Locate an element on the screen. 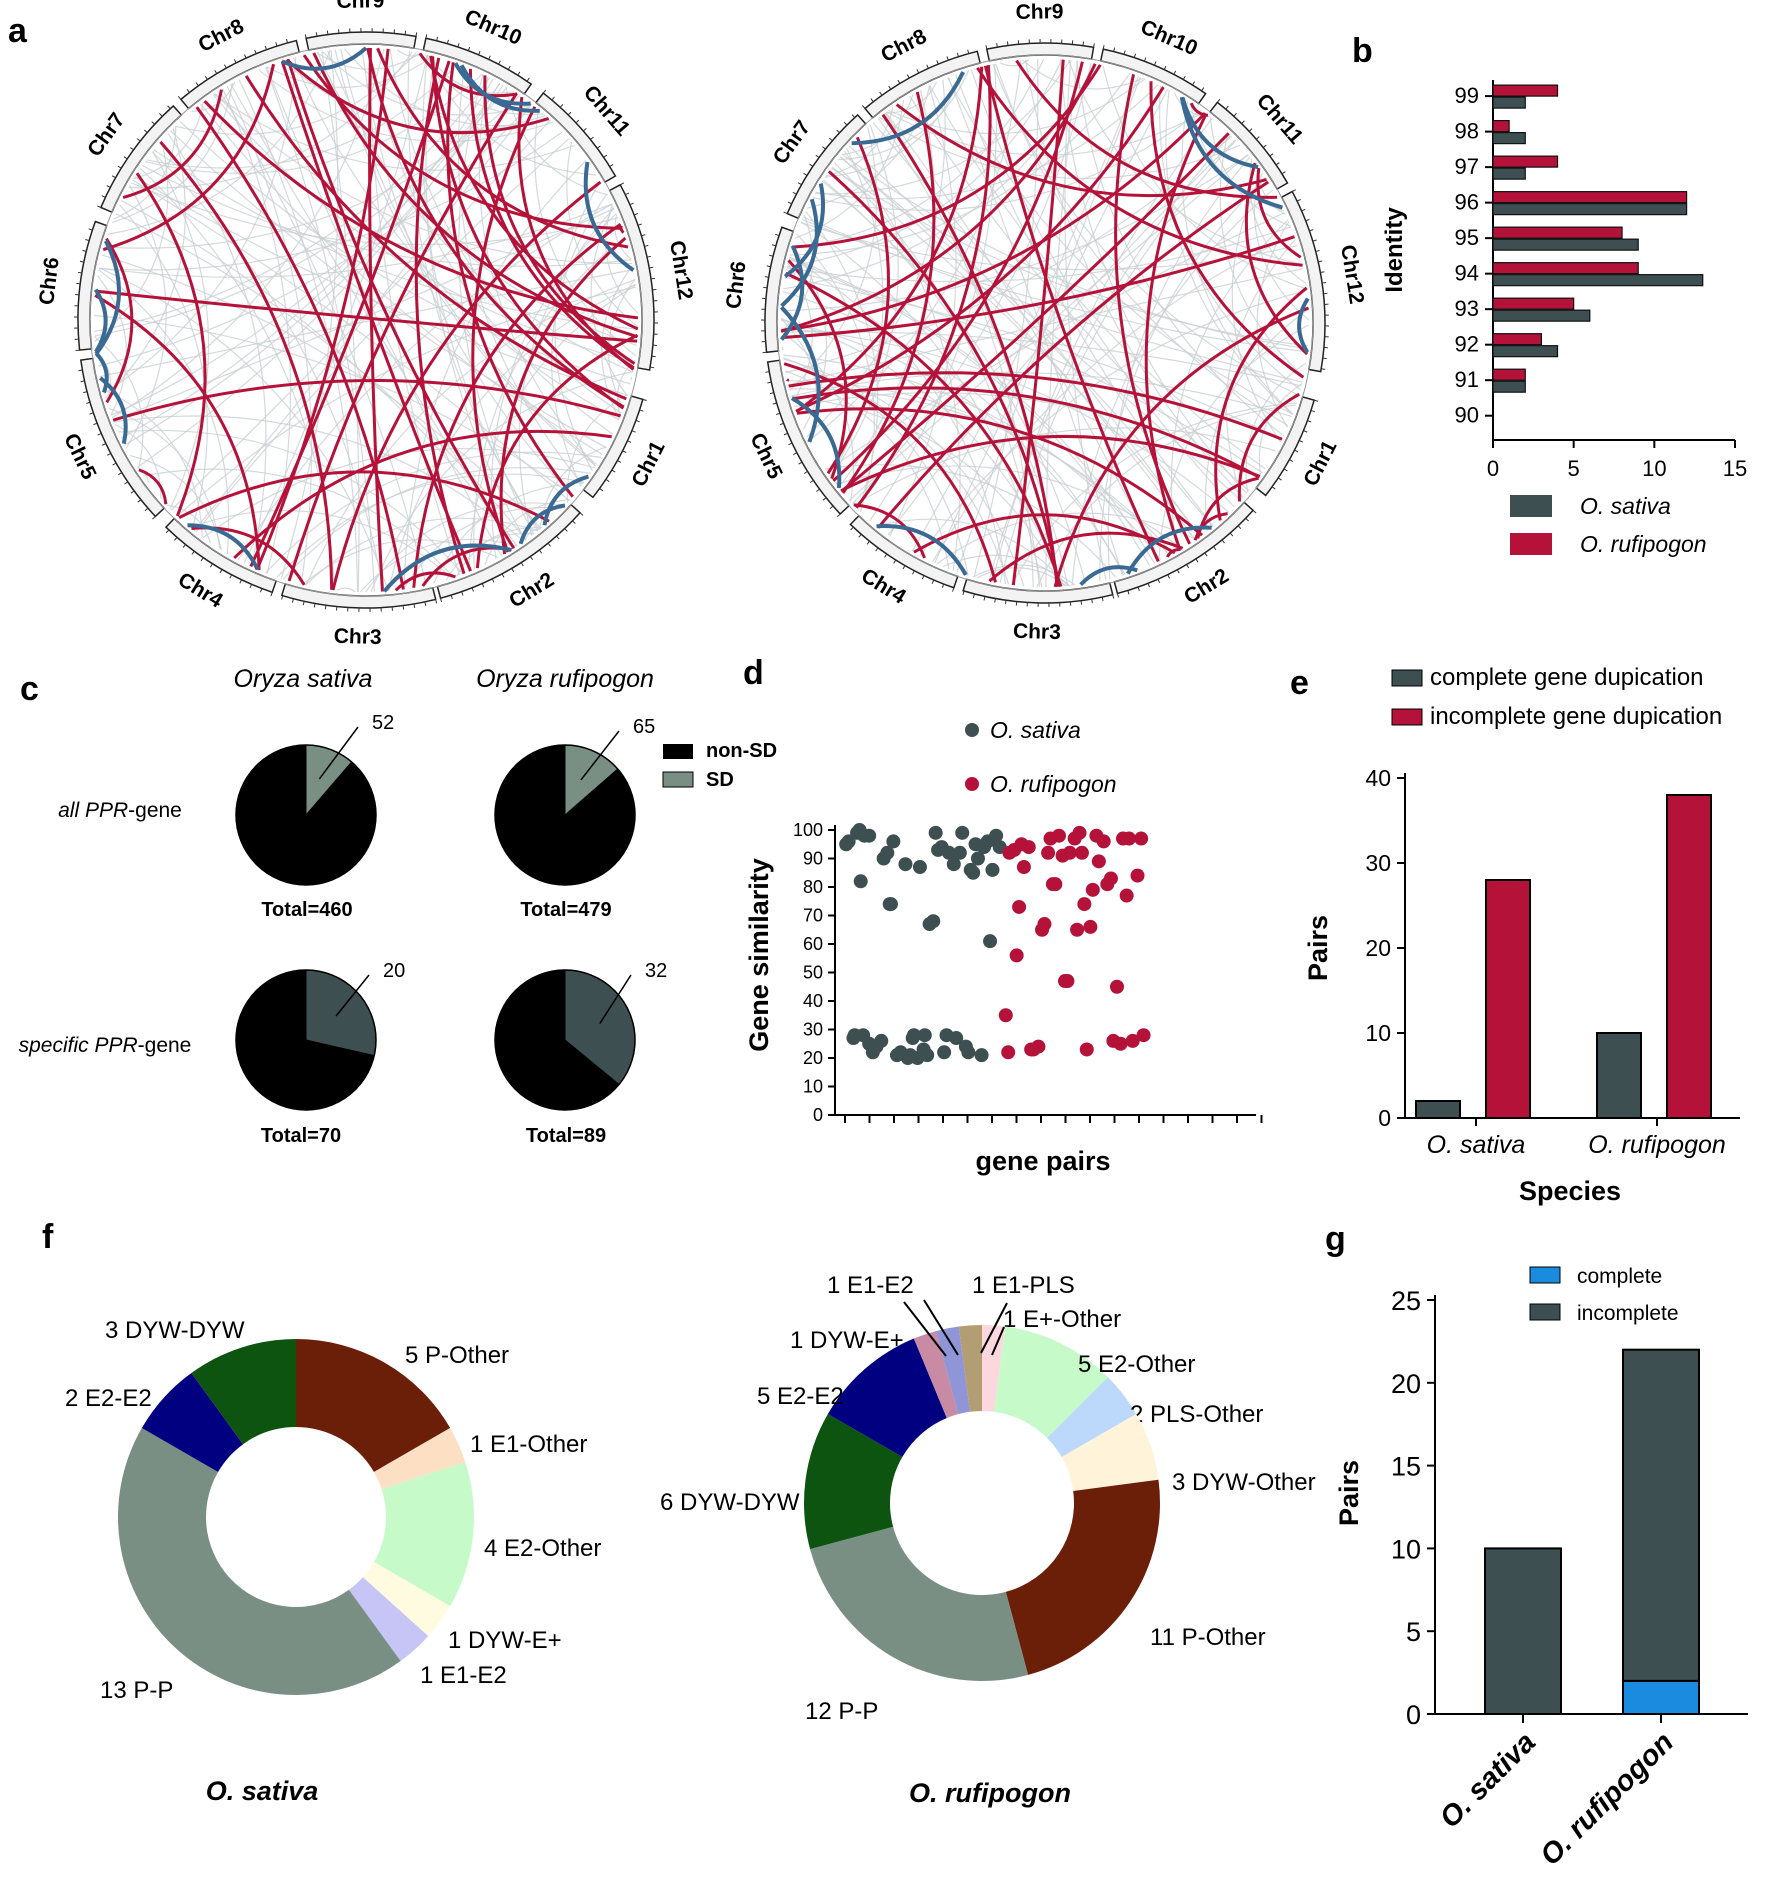  y-tick-label: 90 is located at coordinates (813, 859).